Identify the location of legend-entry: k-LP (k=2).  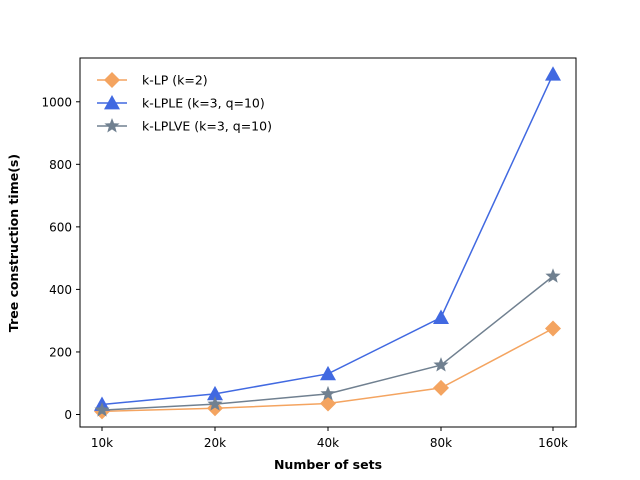
(152, 80).